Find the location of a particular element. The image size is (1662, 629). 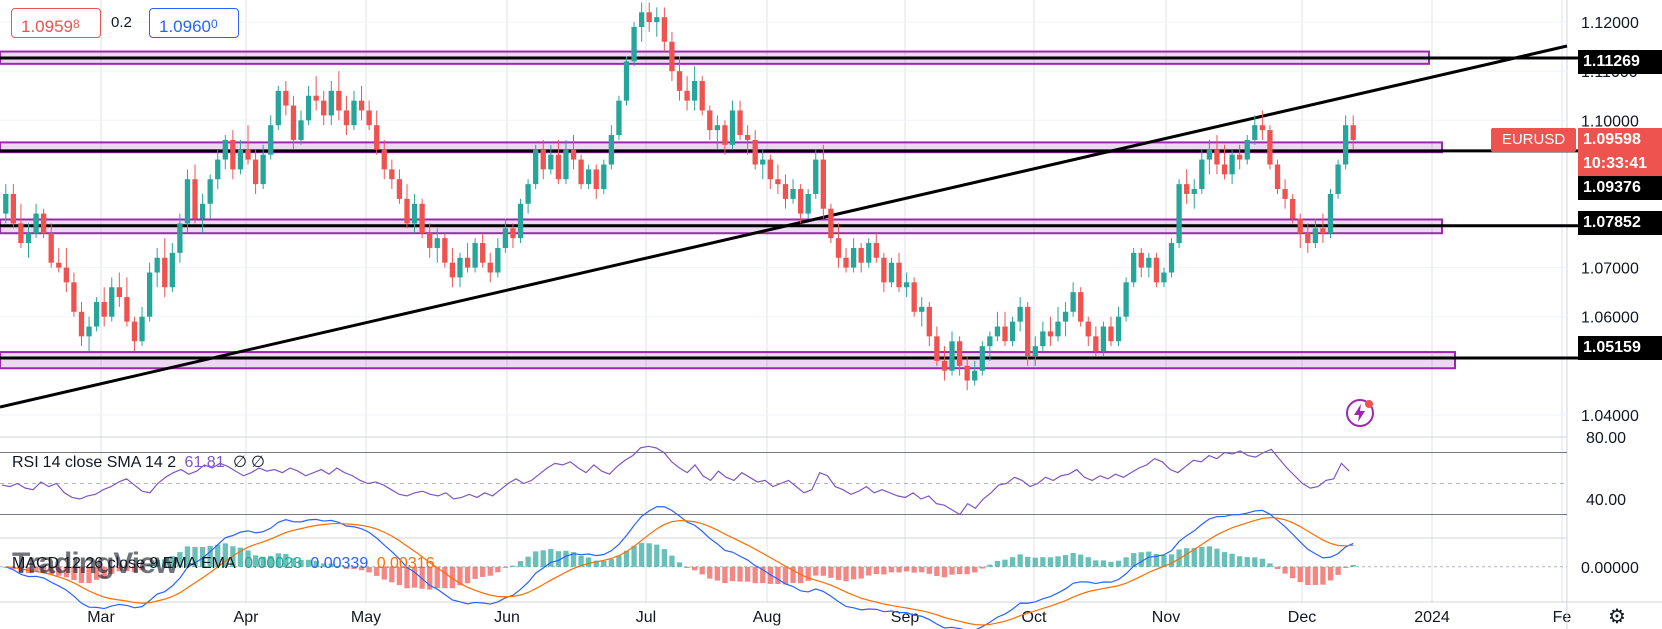

rsi-legend-params: 14 close SMA 14 2 is located at coordinates (109, 462).